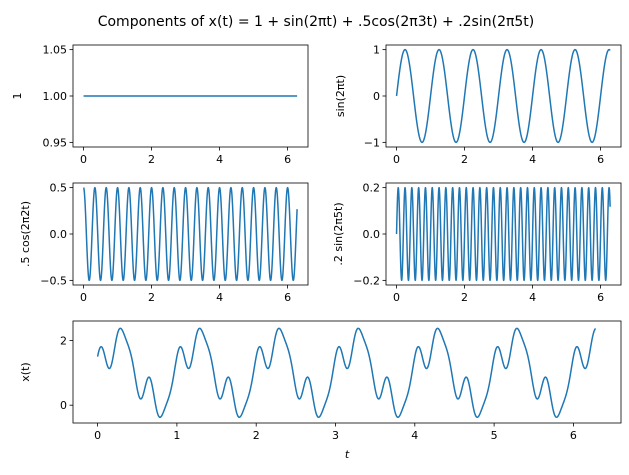  Describe the element at coordinates (63, 340) in the screenshot. I see `y-tick-label: 2` at that location.